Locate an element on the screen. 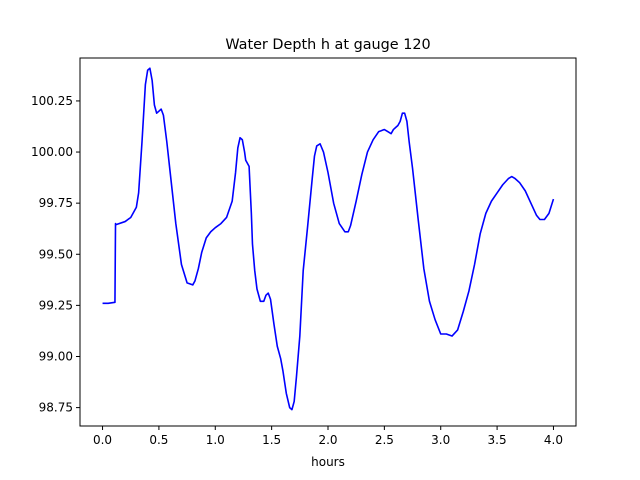 This screenshot has height=480, width=640. chart-title: Water Depth h at gauge 120 is located at coordinates (327, 45).